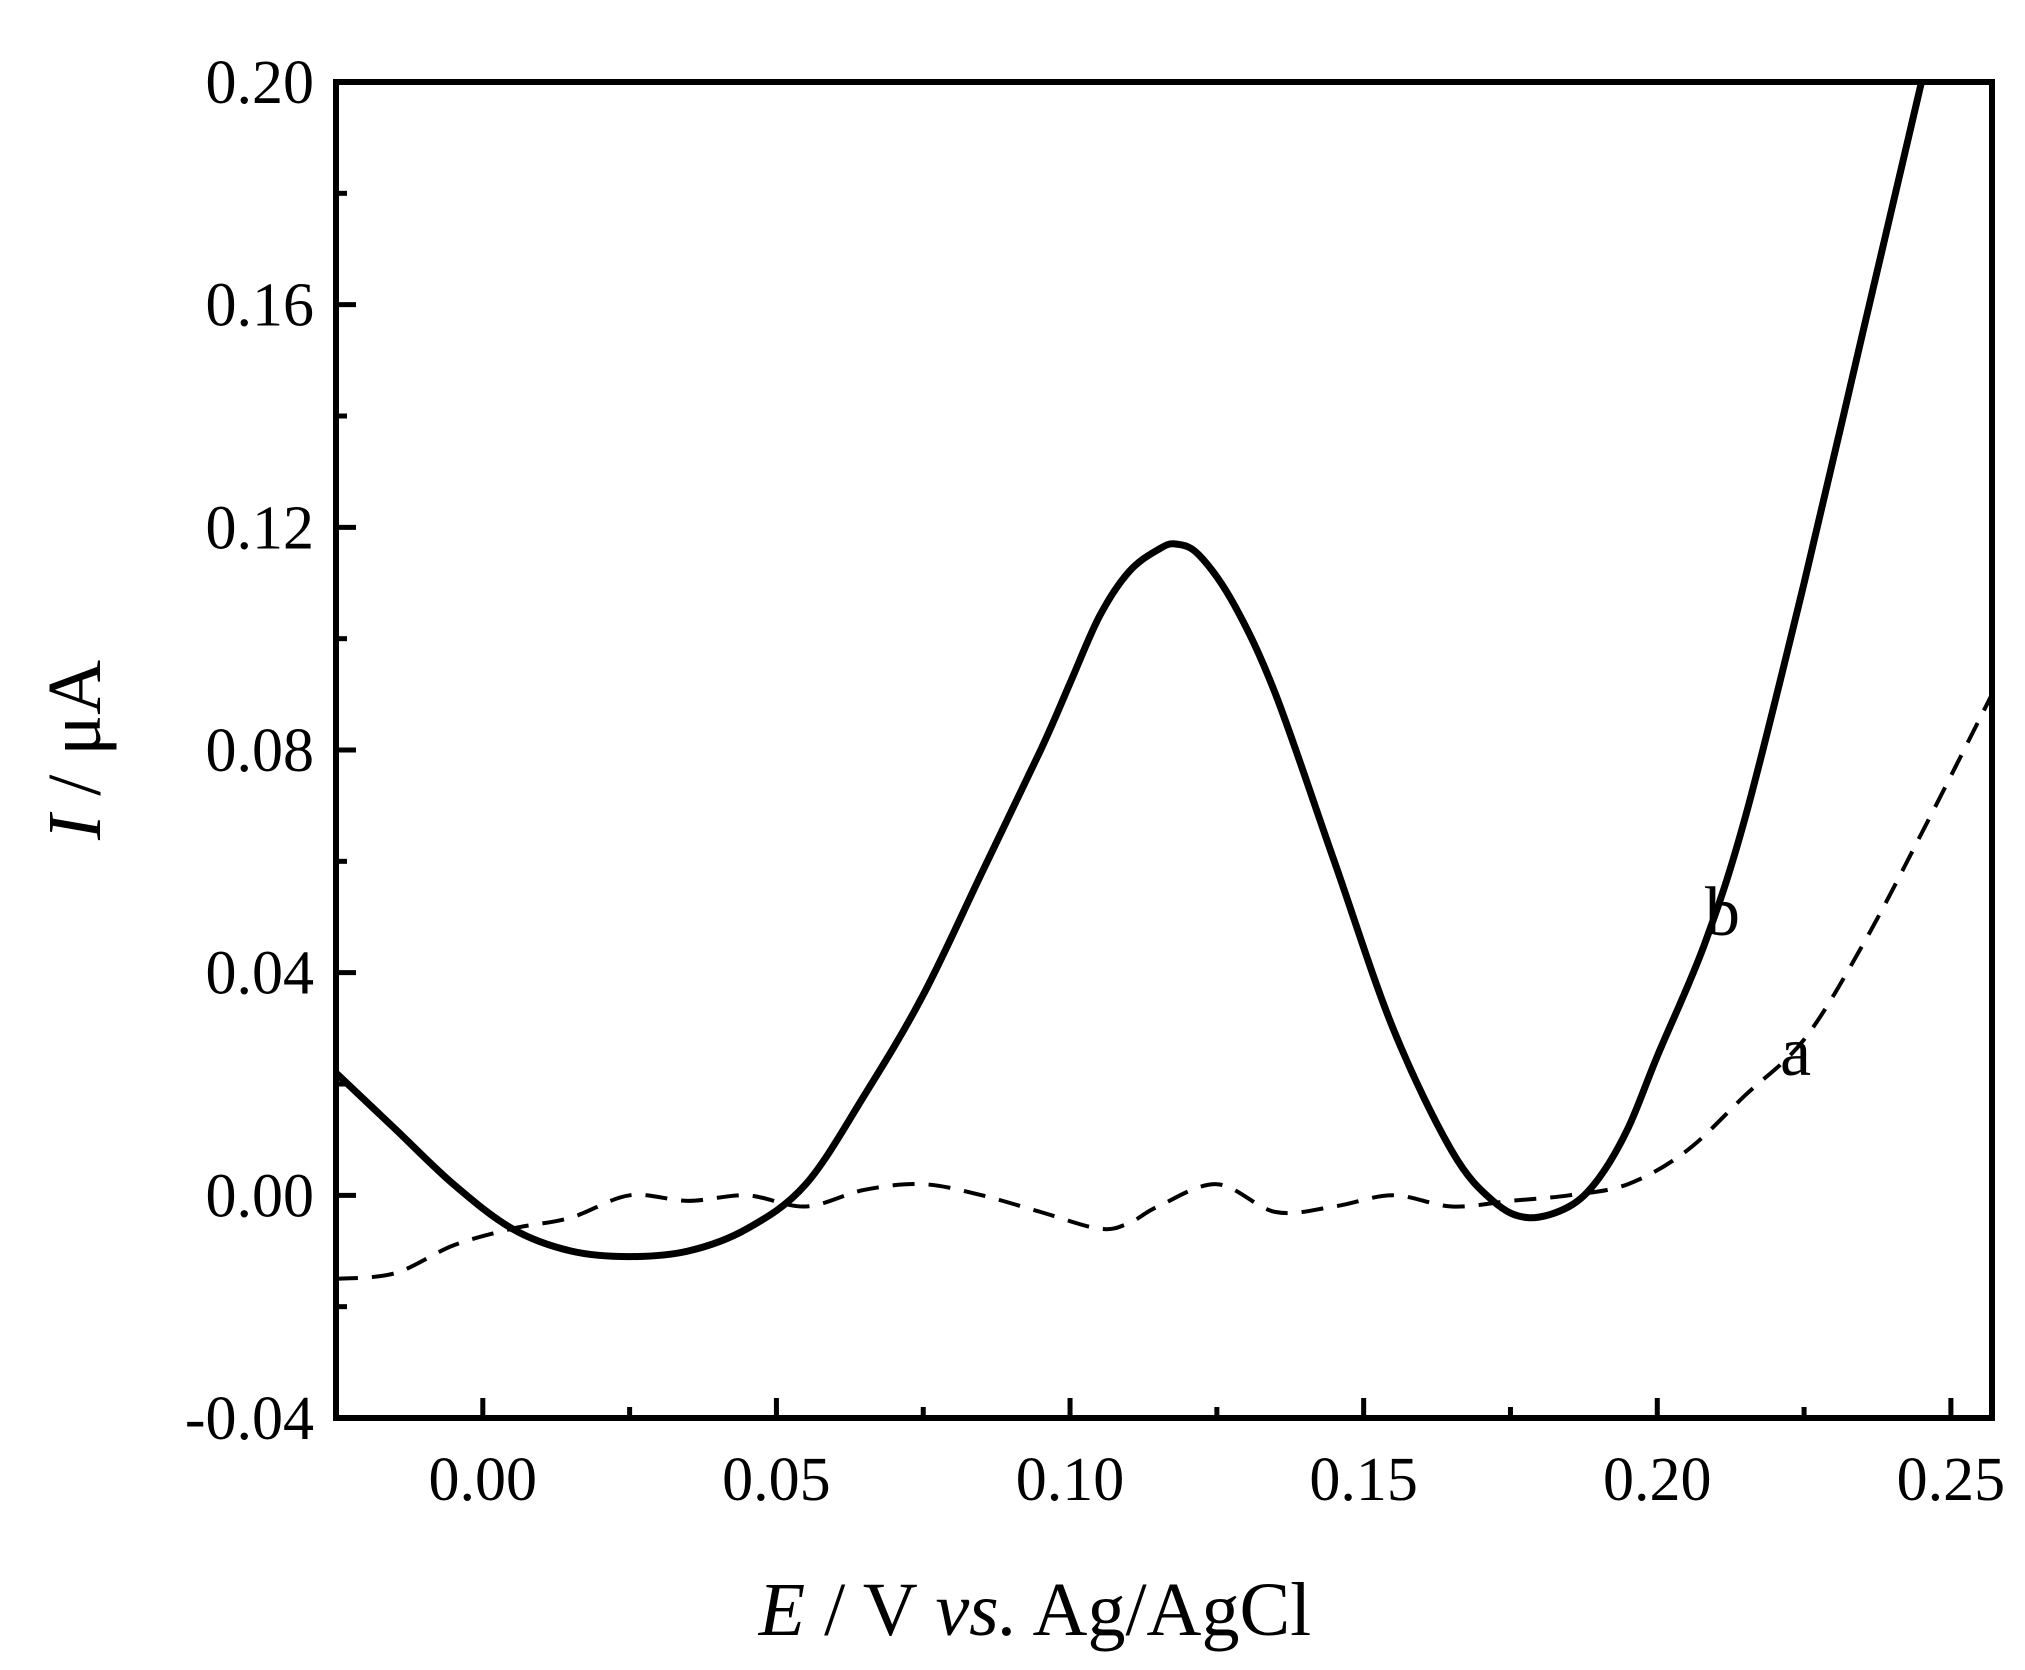 The height and width of the screenshot is (1670, 2025). What do you see at coordinates (260, 306) in the screenshot?
I see `y-tick-label: 0.16` at bounding box center [260, 306].